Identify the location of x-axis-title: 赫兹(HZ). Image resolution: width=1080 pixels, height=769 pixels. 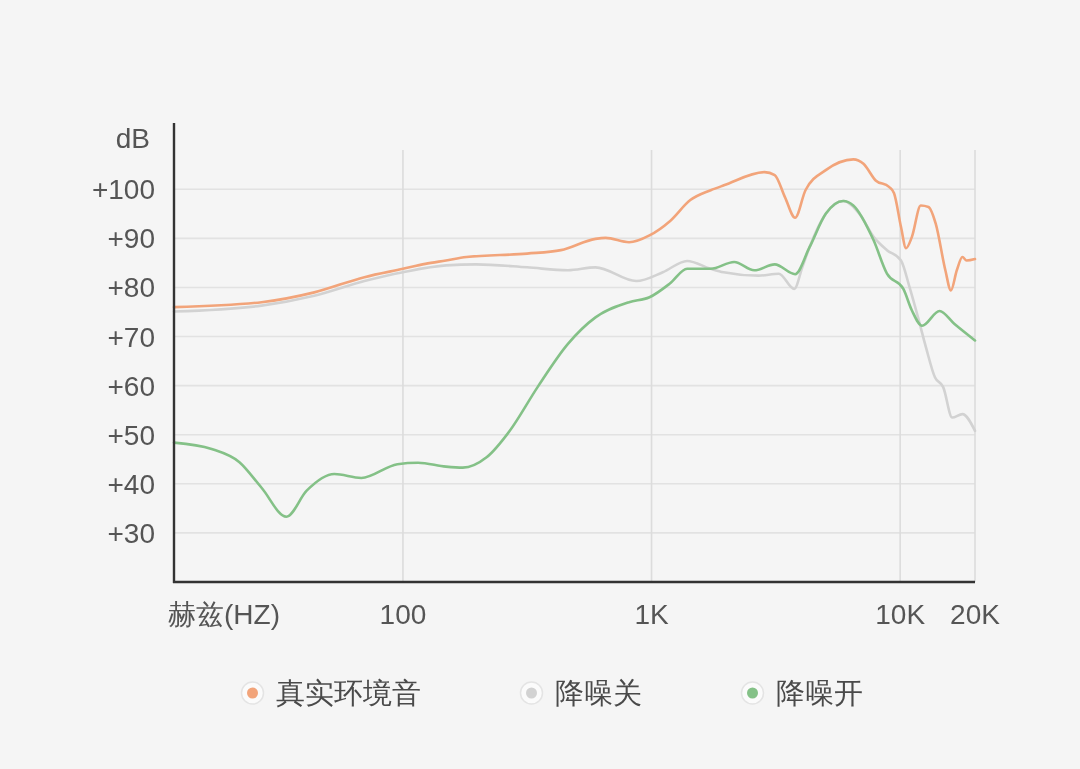
(224, 614).